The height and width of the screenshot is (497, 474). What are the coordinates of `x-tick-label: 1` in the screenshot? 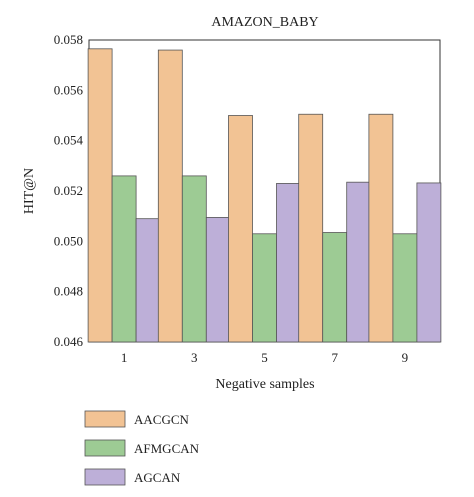 It's located at (124, 357).